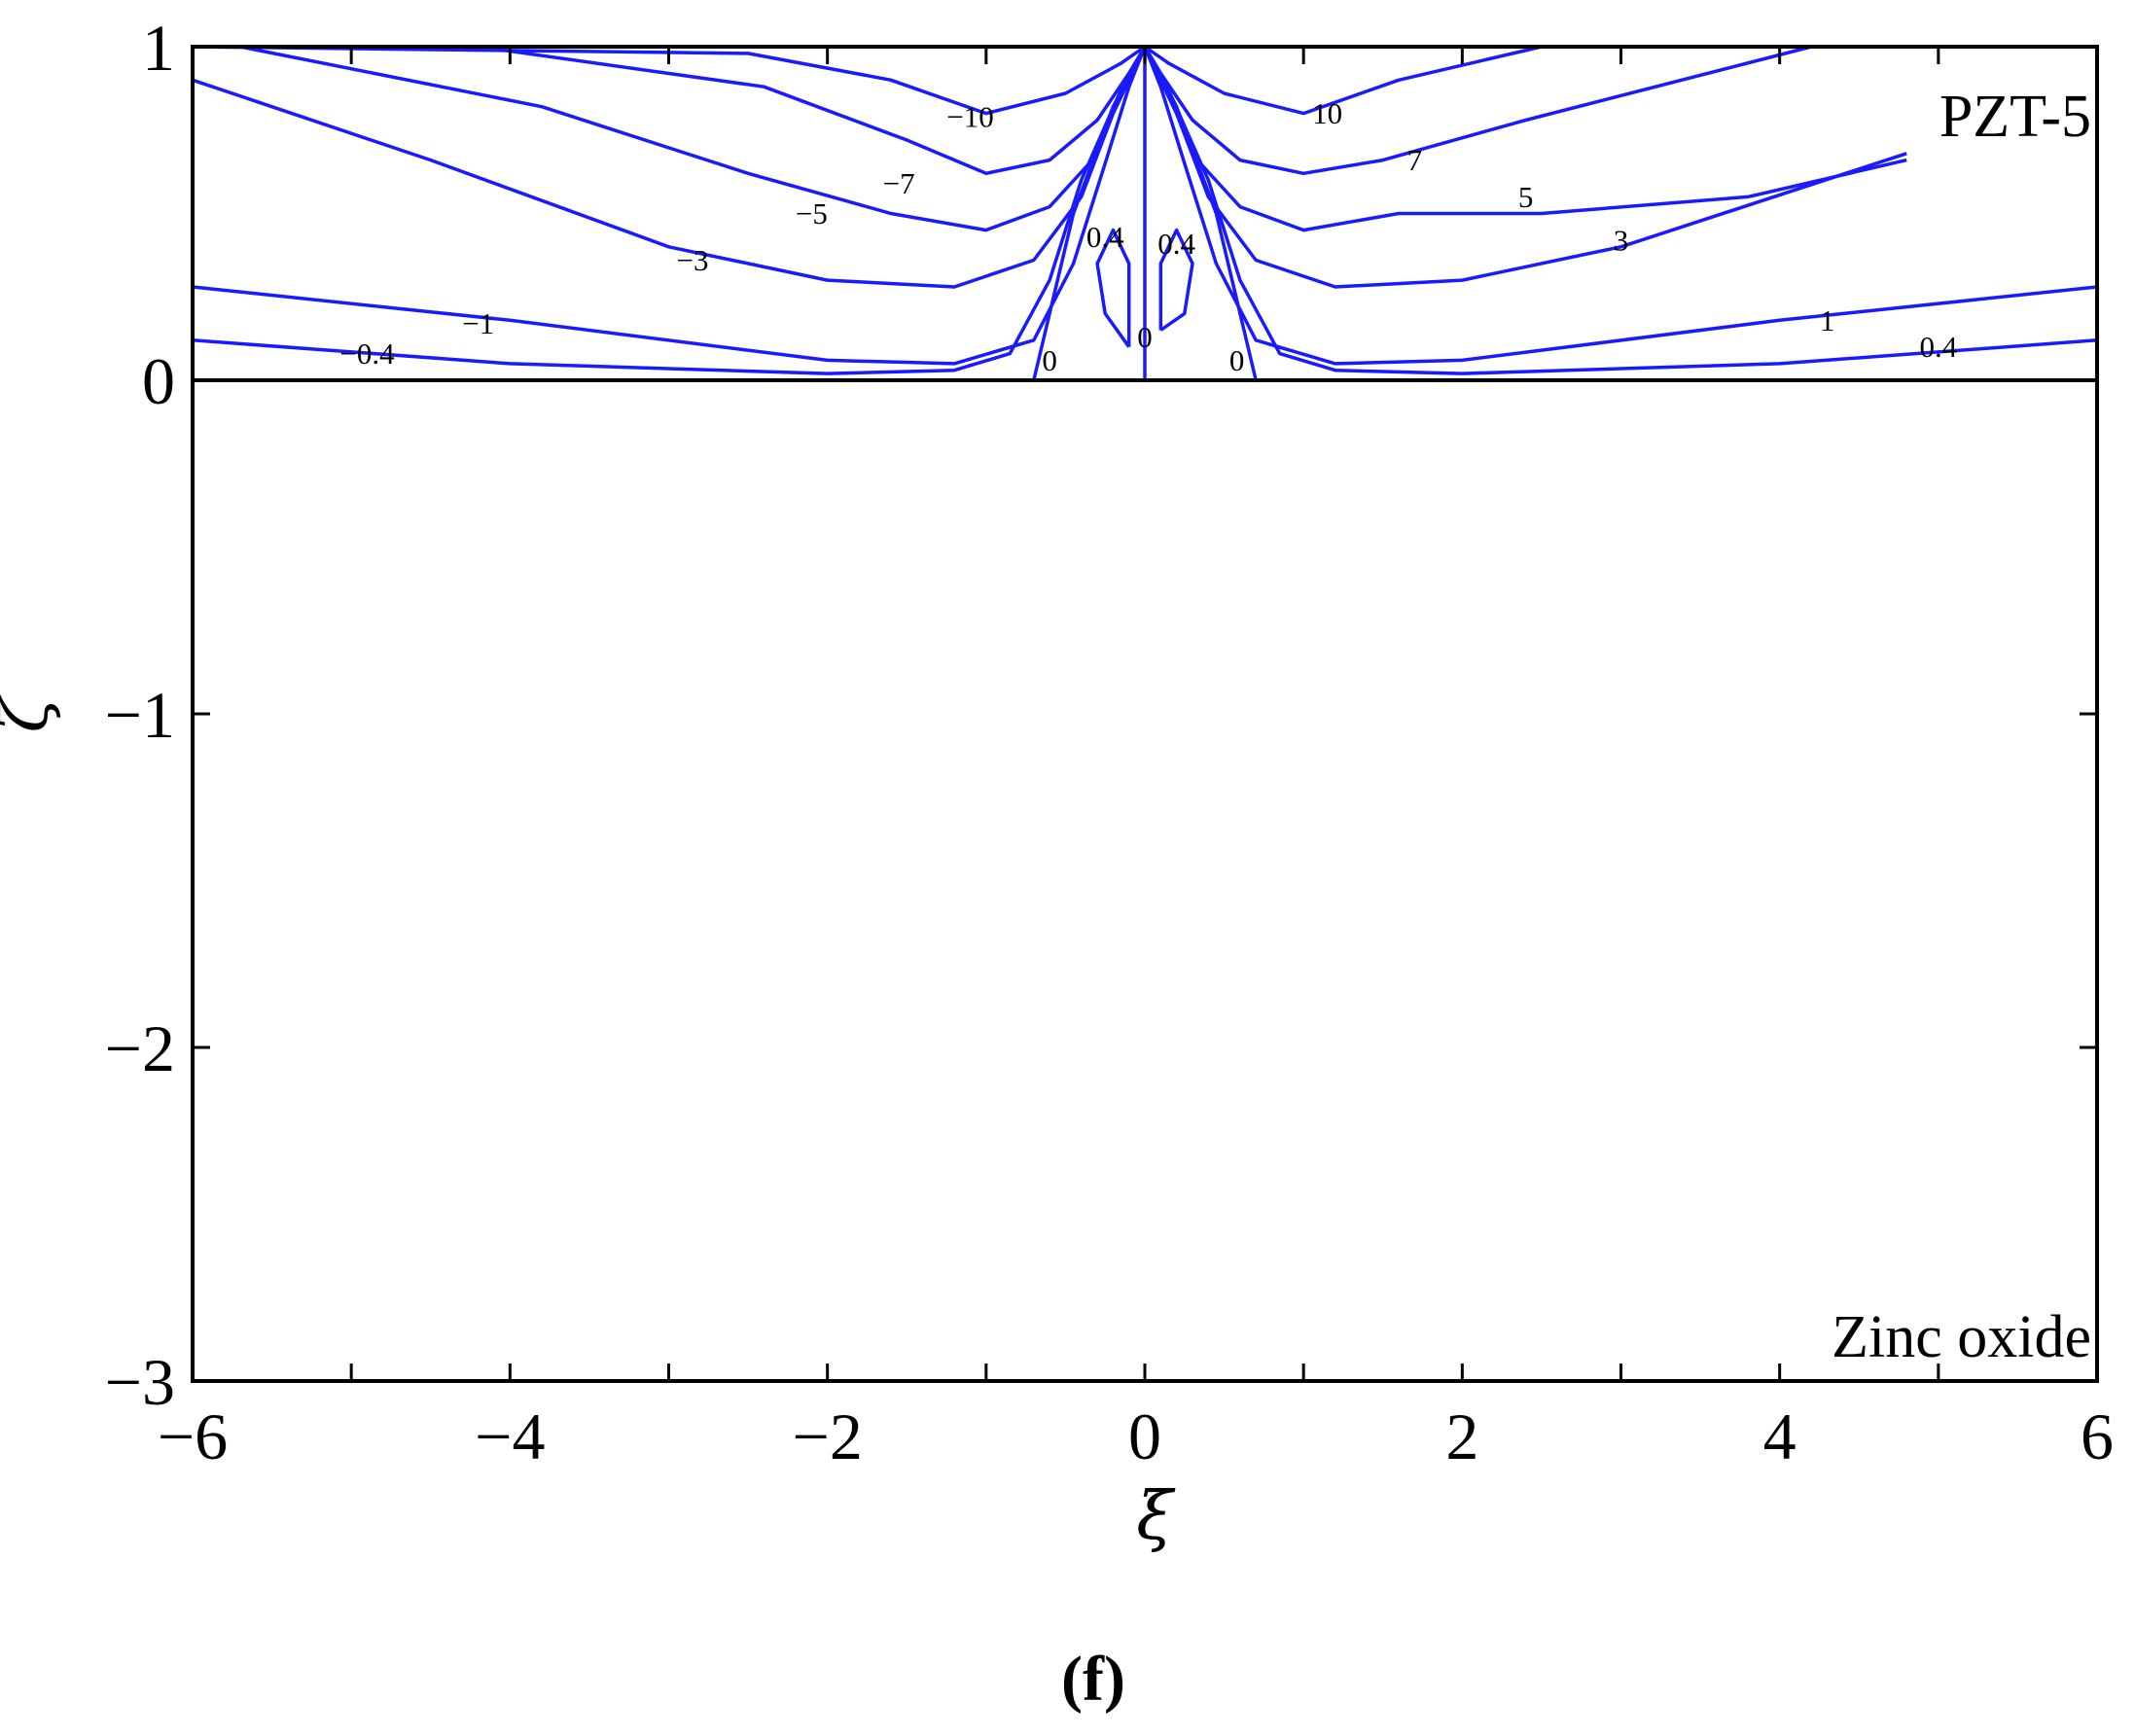  What do you see at coordinates (2098, 1436) in the screenshot?
I see `x-tick-label: 6` at bounding box center [2098, 1436].